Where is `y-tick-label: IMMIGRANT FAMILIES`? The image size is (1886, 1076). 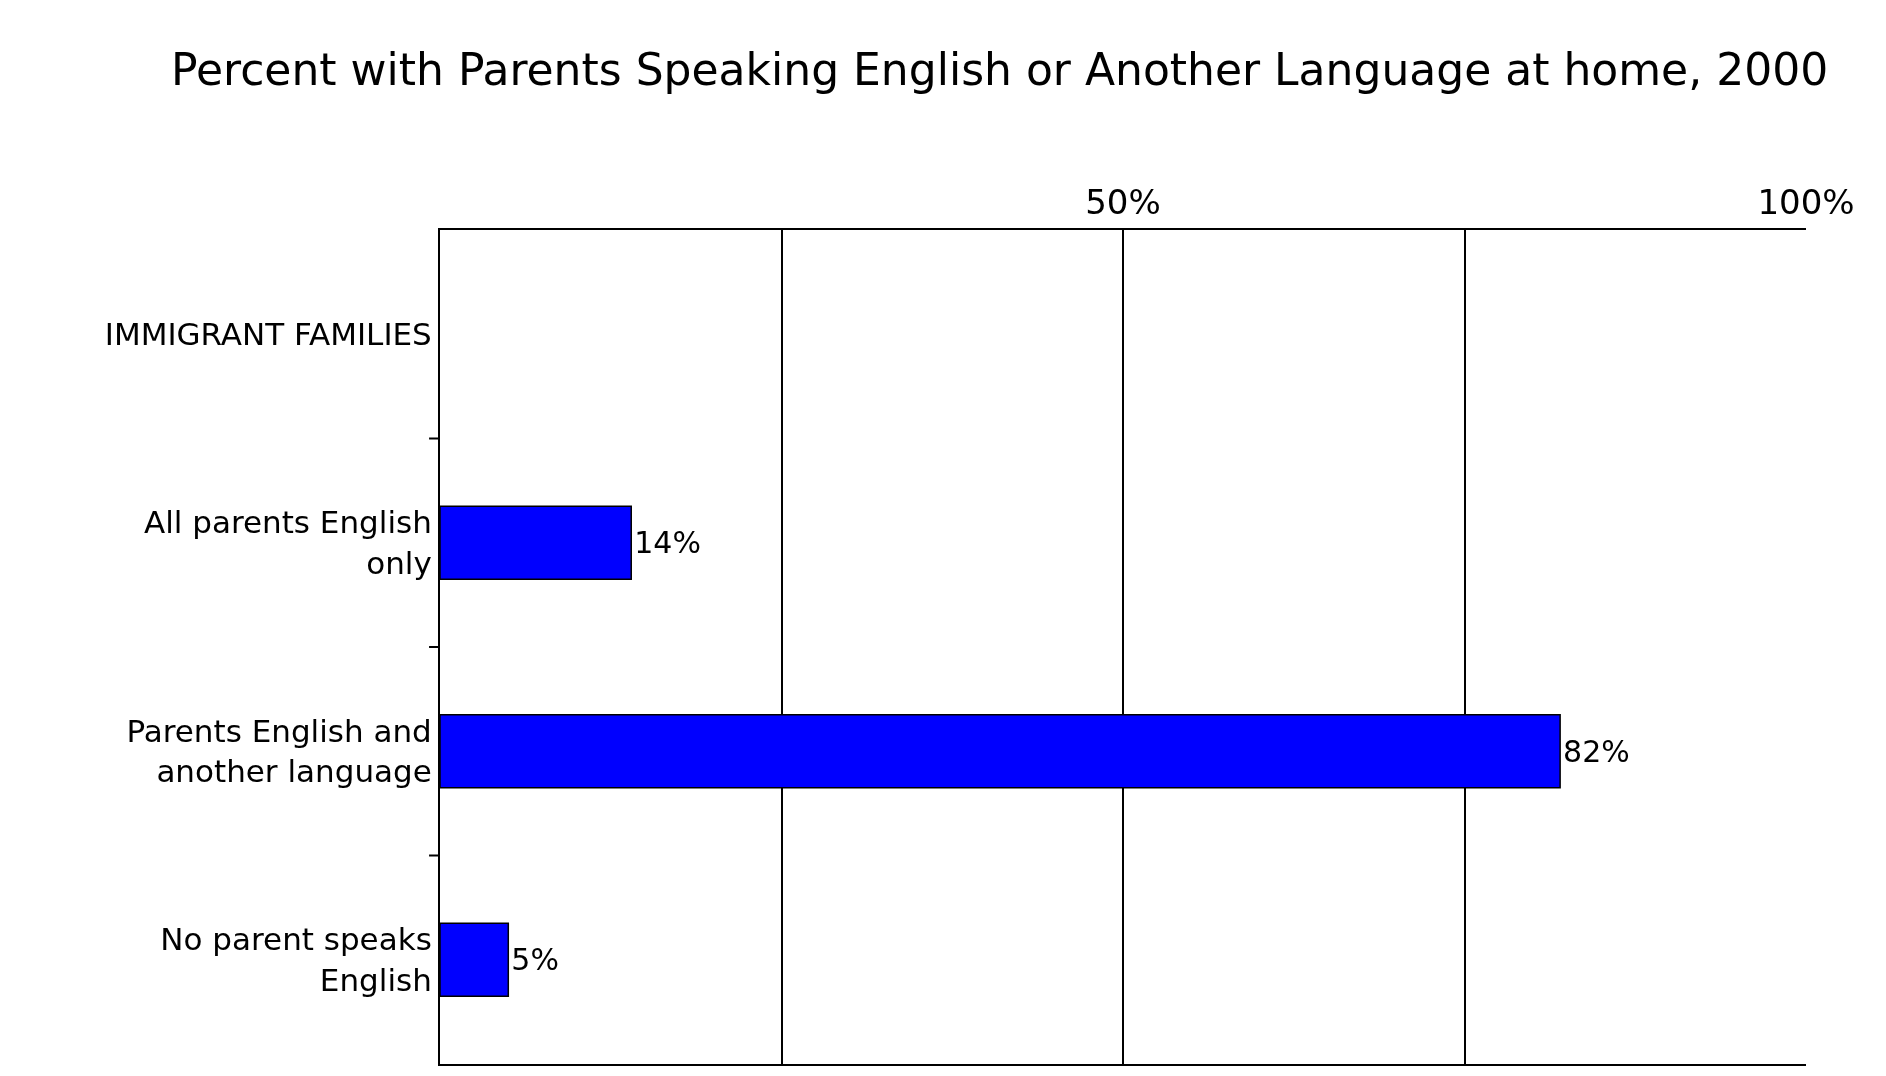 y-tick-label: IMMIGRANT FAMILIES is located at coordinates (268, 334).